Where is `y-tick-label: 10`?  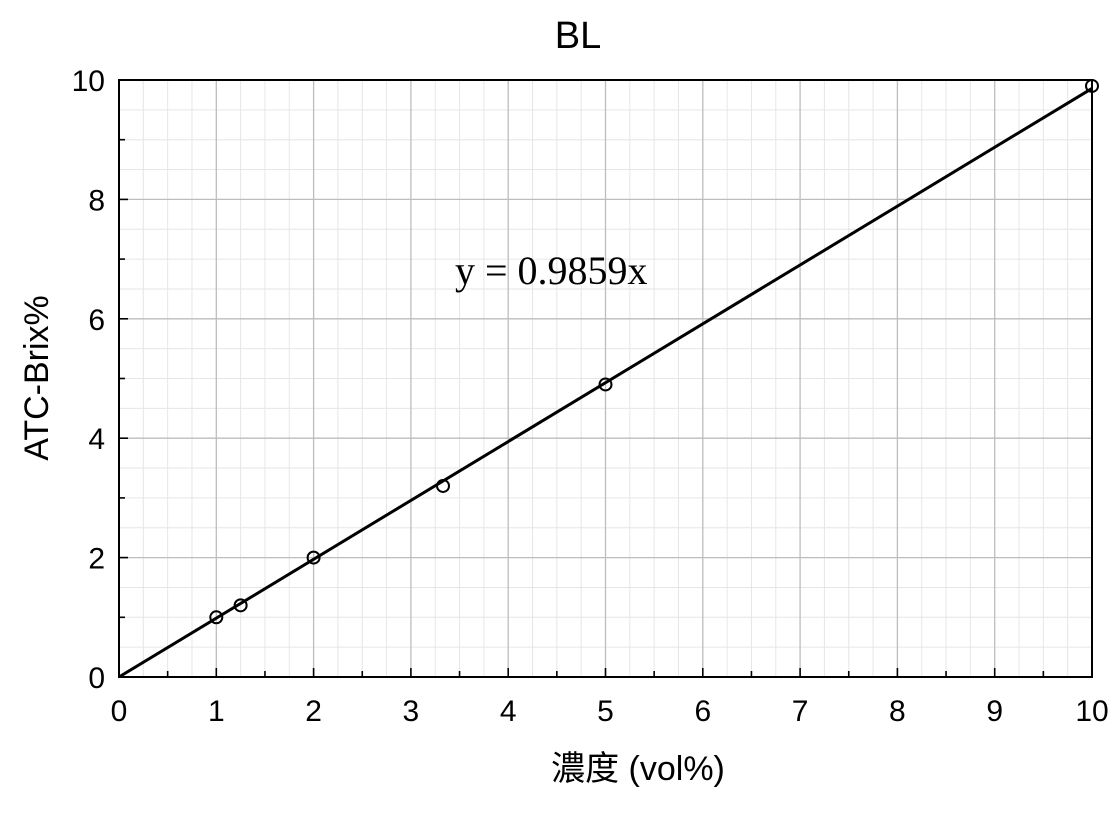
y-tick-label: 10 is located at coordinates (88, 81).